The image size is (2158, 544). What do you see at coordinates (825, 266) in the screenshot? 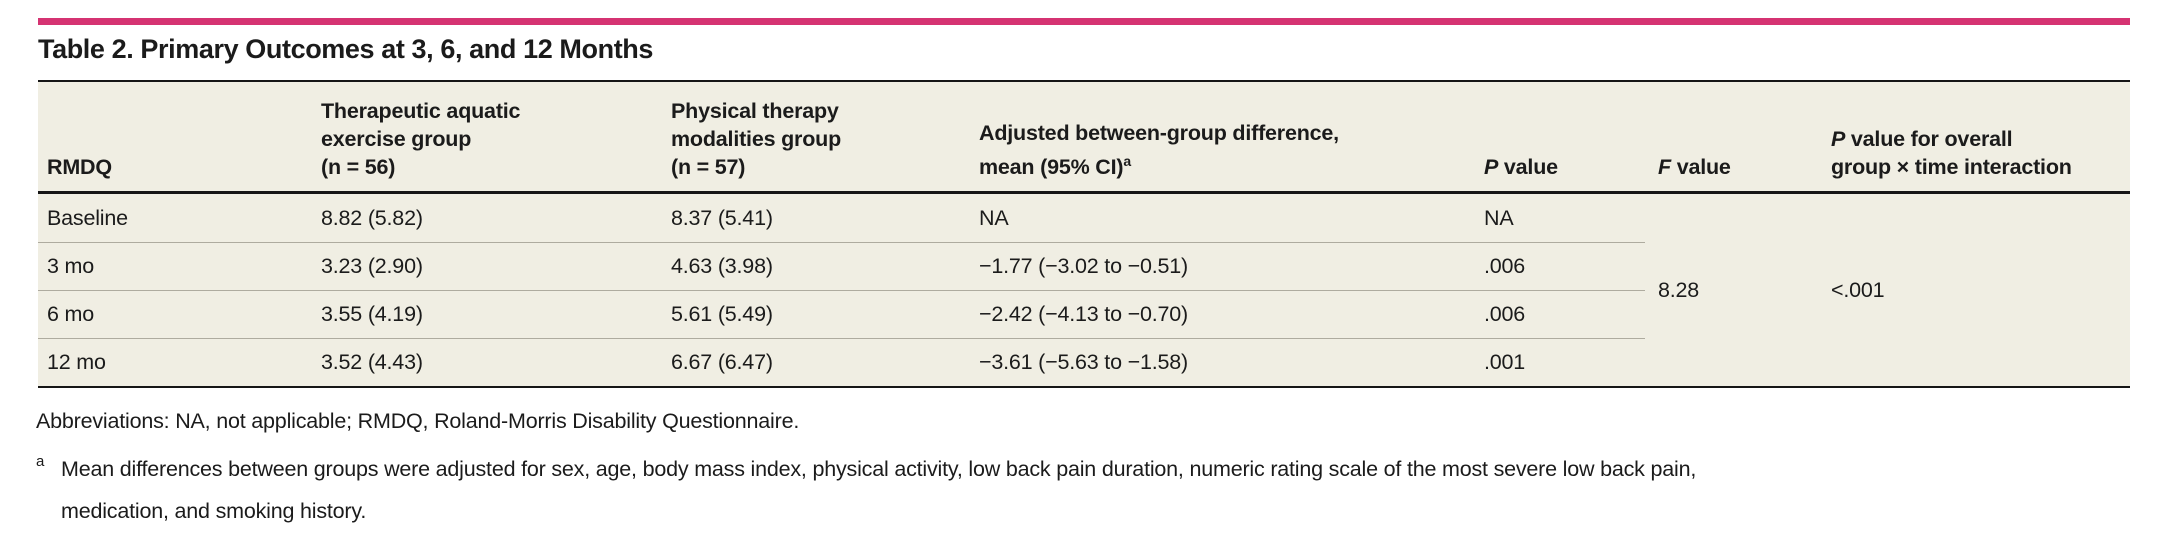
I see `cell-3mo-modalities: 4.63 (3.98)` at bounding box center [825, 266].